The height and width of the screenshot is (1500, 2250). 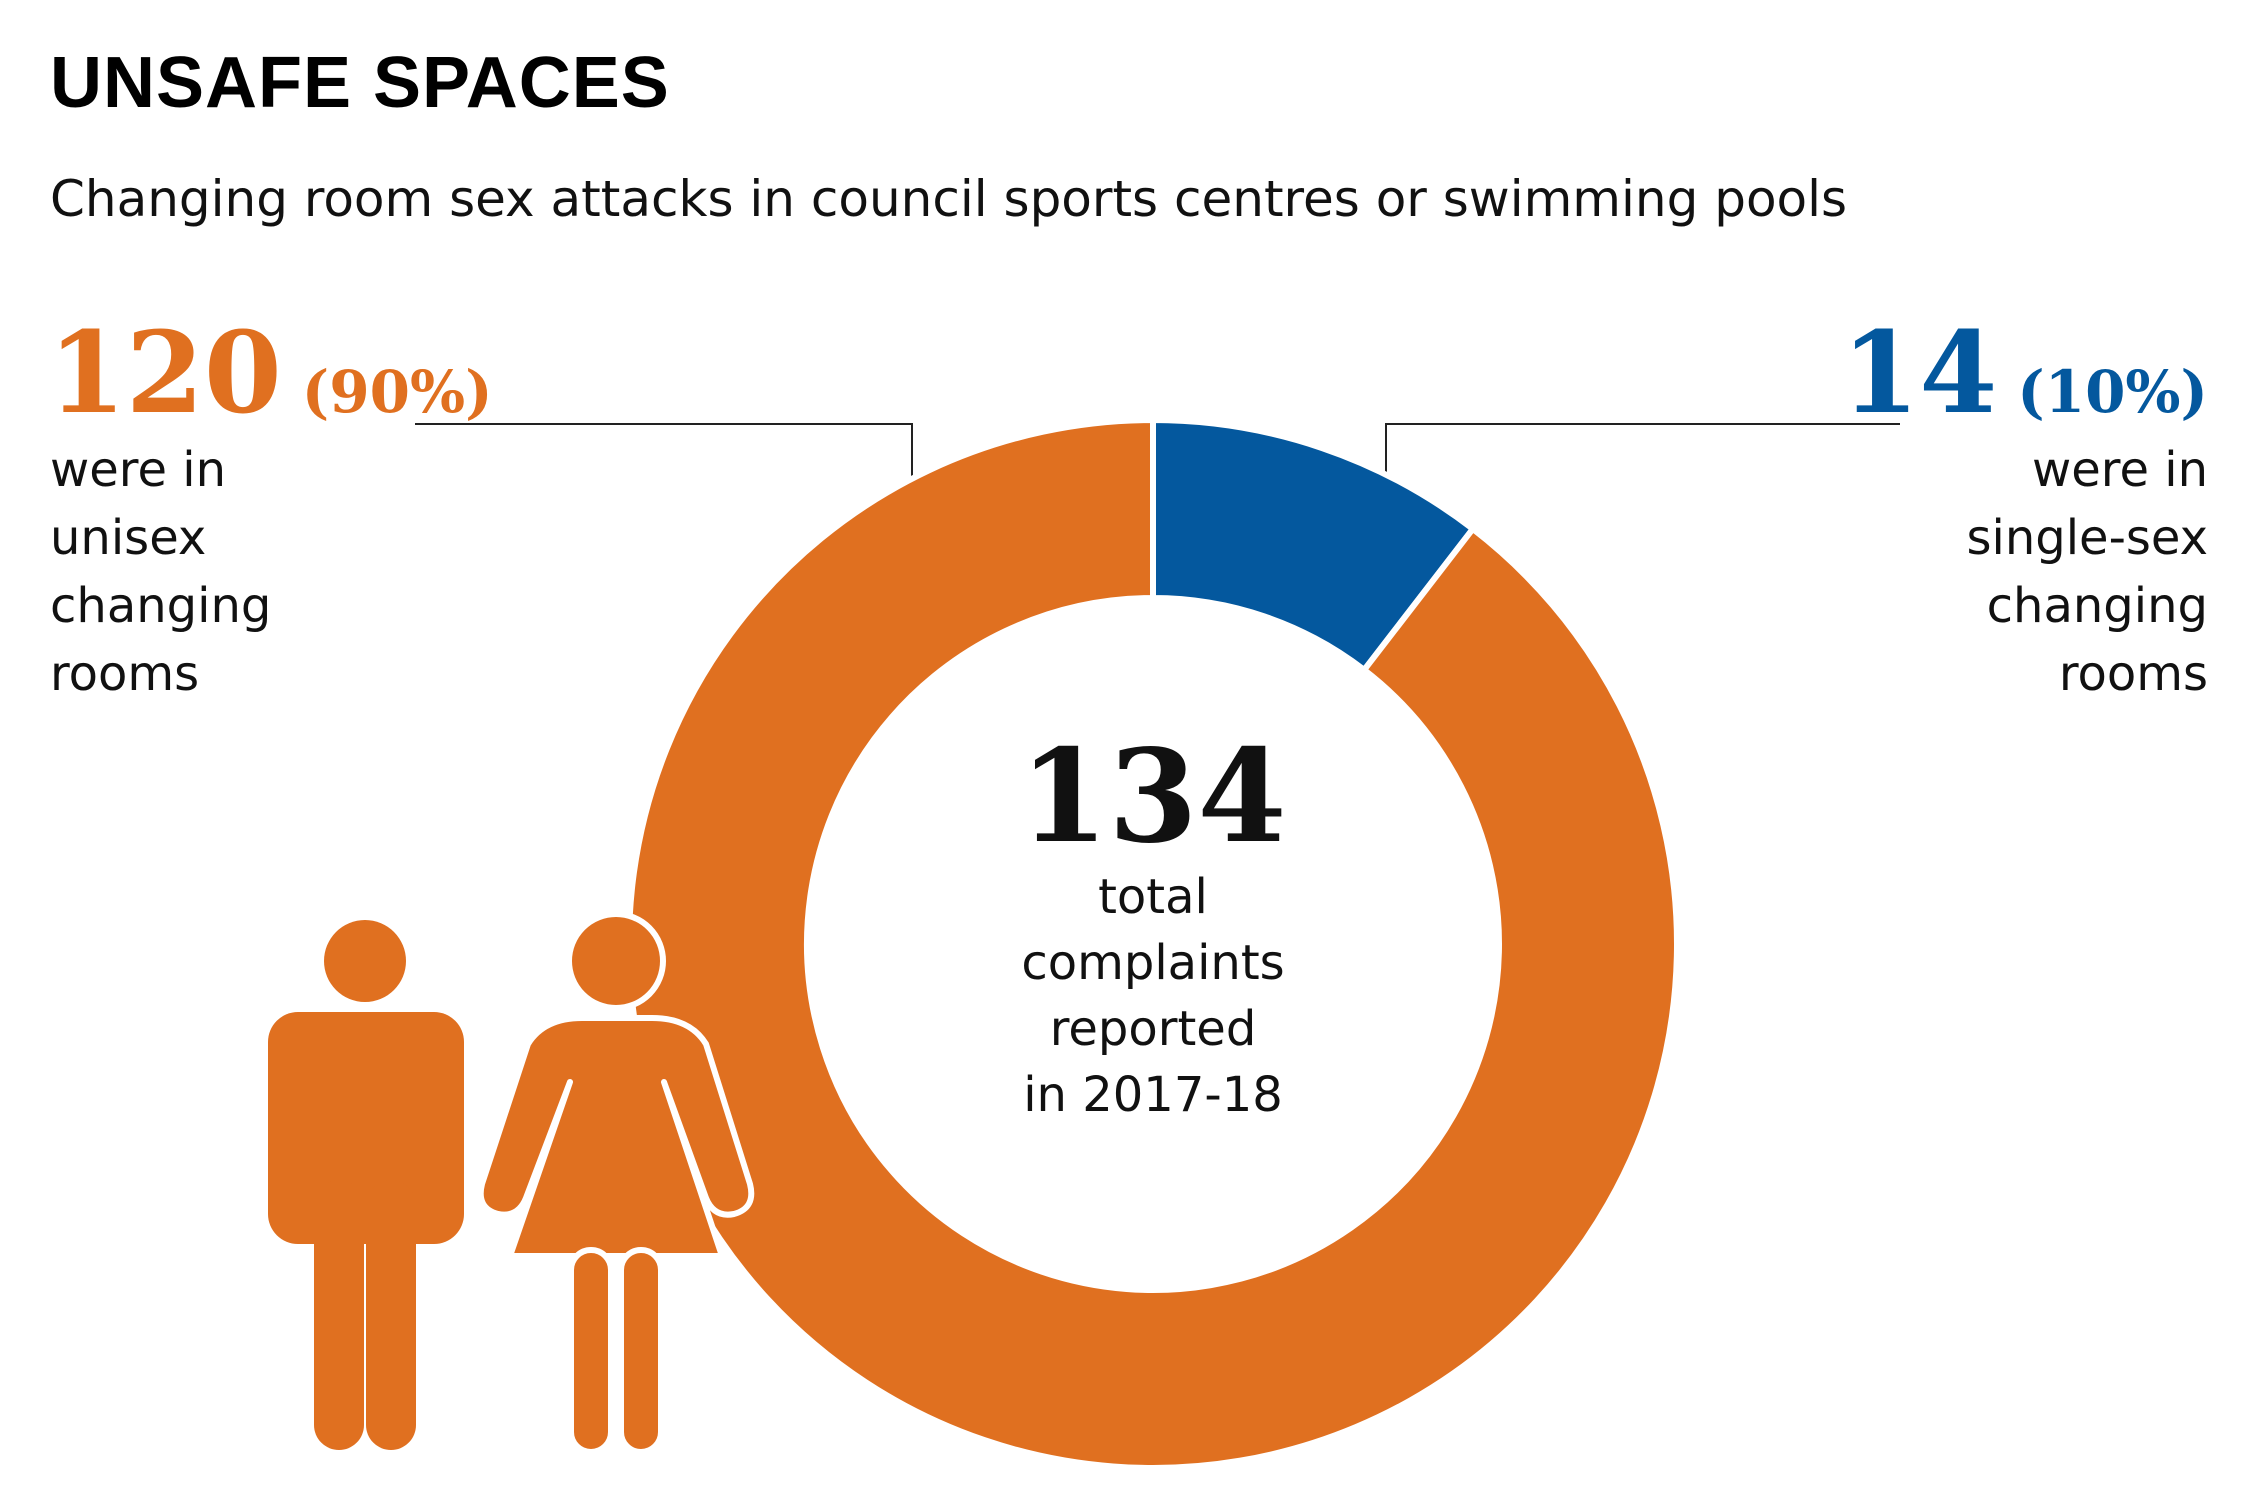 I want to click on total-label-line: reported, so click(x=1153, y=1029).